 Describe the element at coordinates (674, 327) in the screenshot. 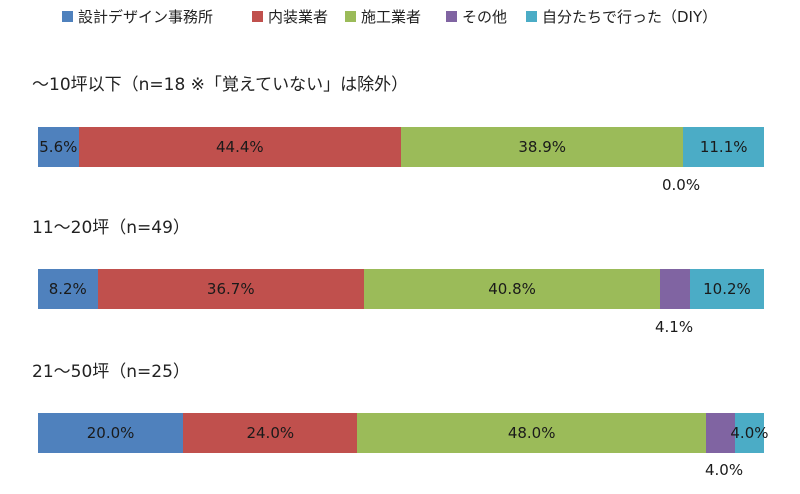

I see `data-label-outside: 4.1%` at that location.